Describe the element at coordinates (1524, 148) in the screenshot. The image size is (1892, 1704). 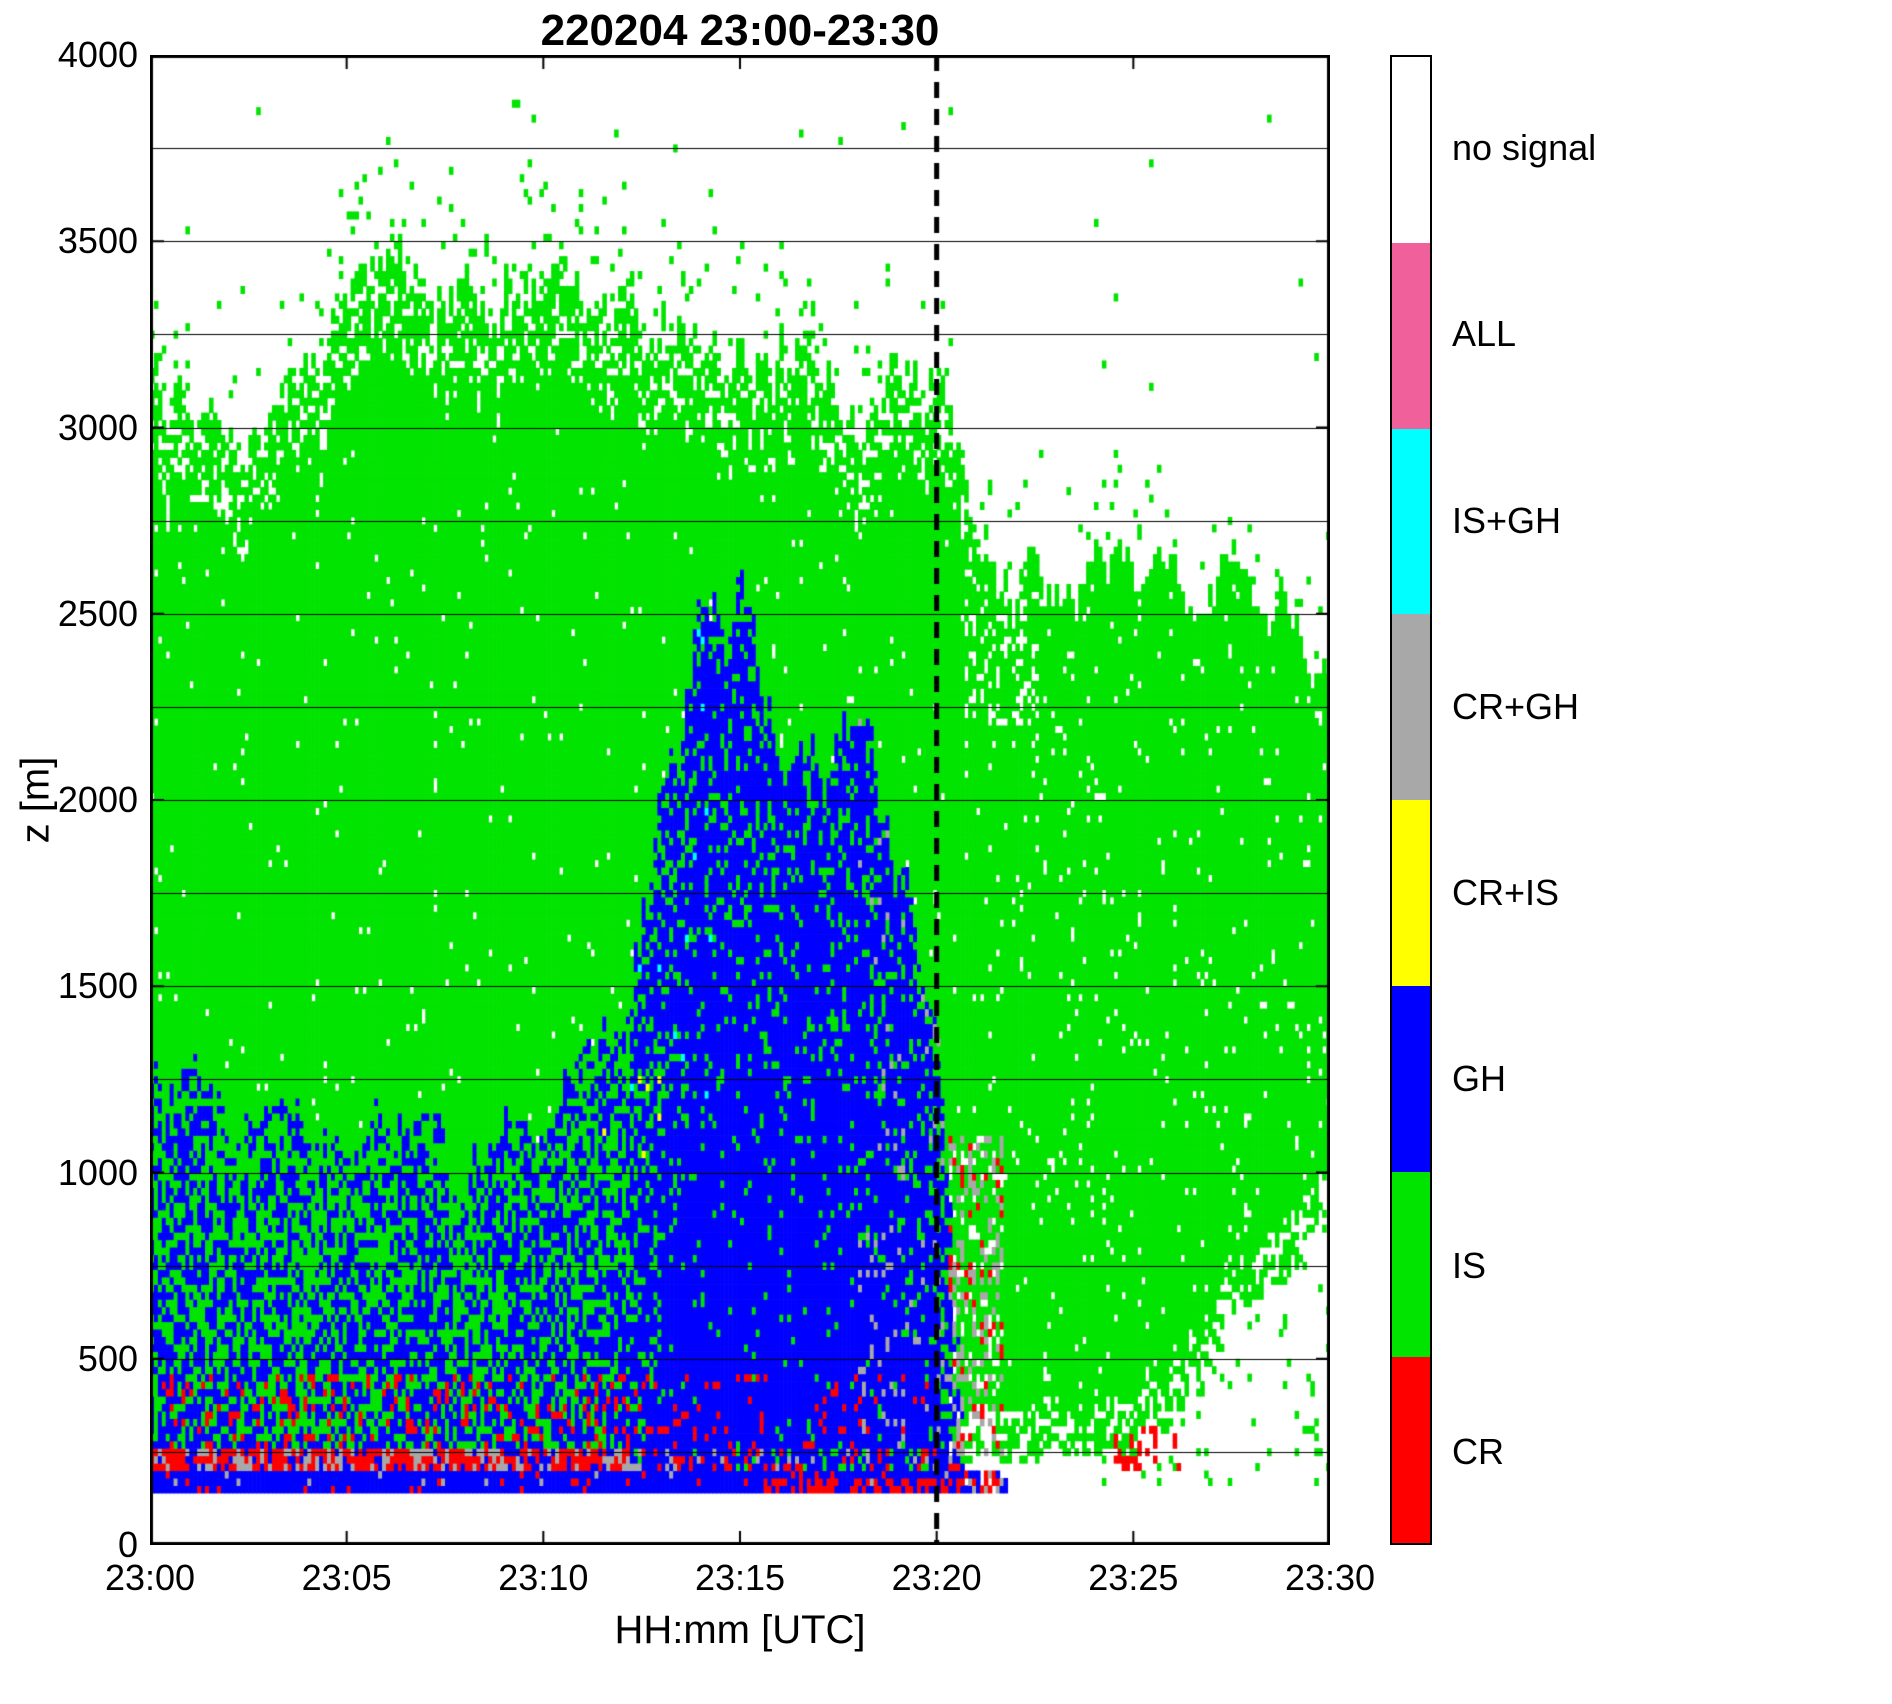
I see `colorbar-label: no signal` at that location.